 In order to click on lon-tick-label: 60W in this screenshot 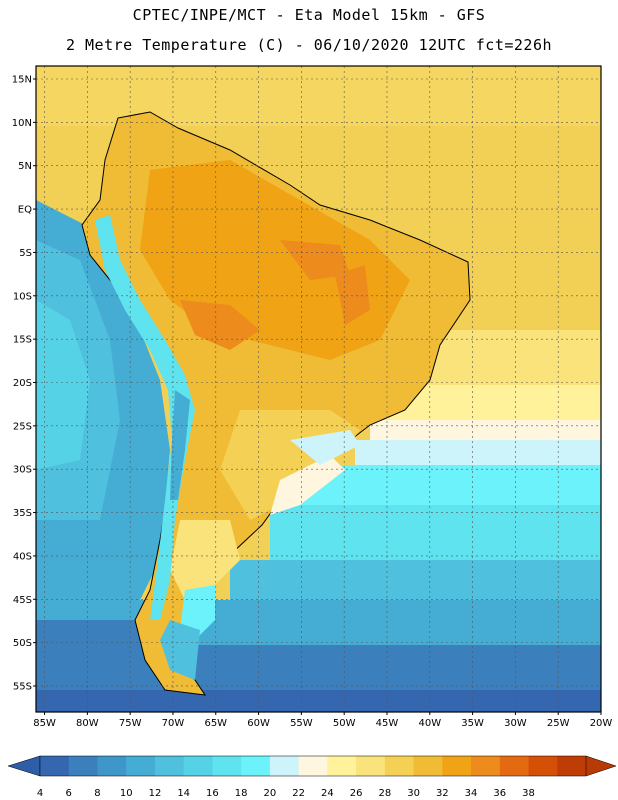, I will do `click(258, 723)`.